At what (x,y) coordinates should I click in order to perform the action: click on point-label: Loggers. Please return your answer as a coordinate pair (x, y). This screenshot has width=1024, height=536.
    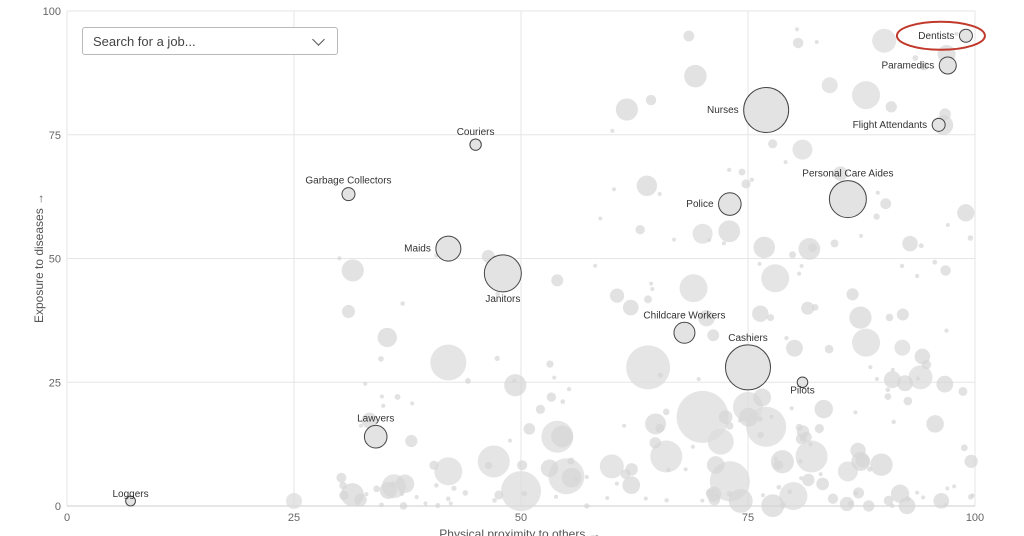
    Looking at the image, I should click on (130, 494).